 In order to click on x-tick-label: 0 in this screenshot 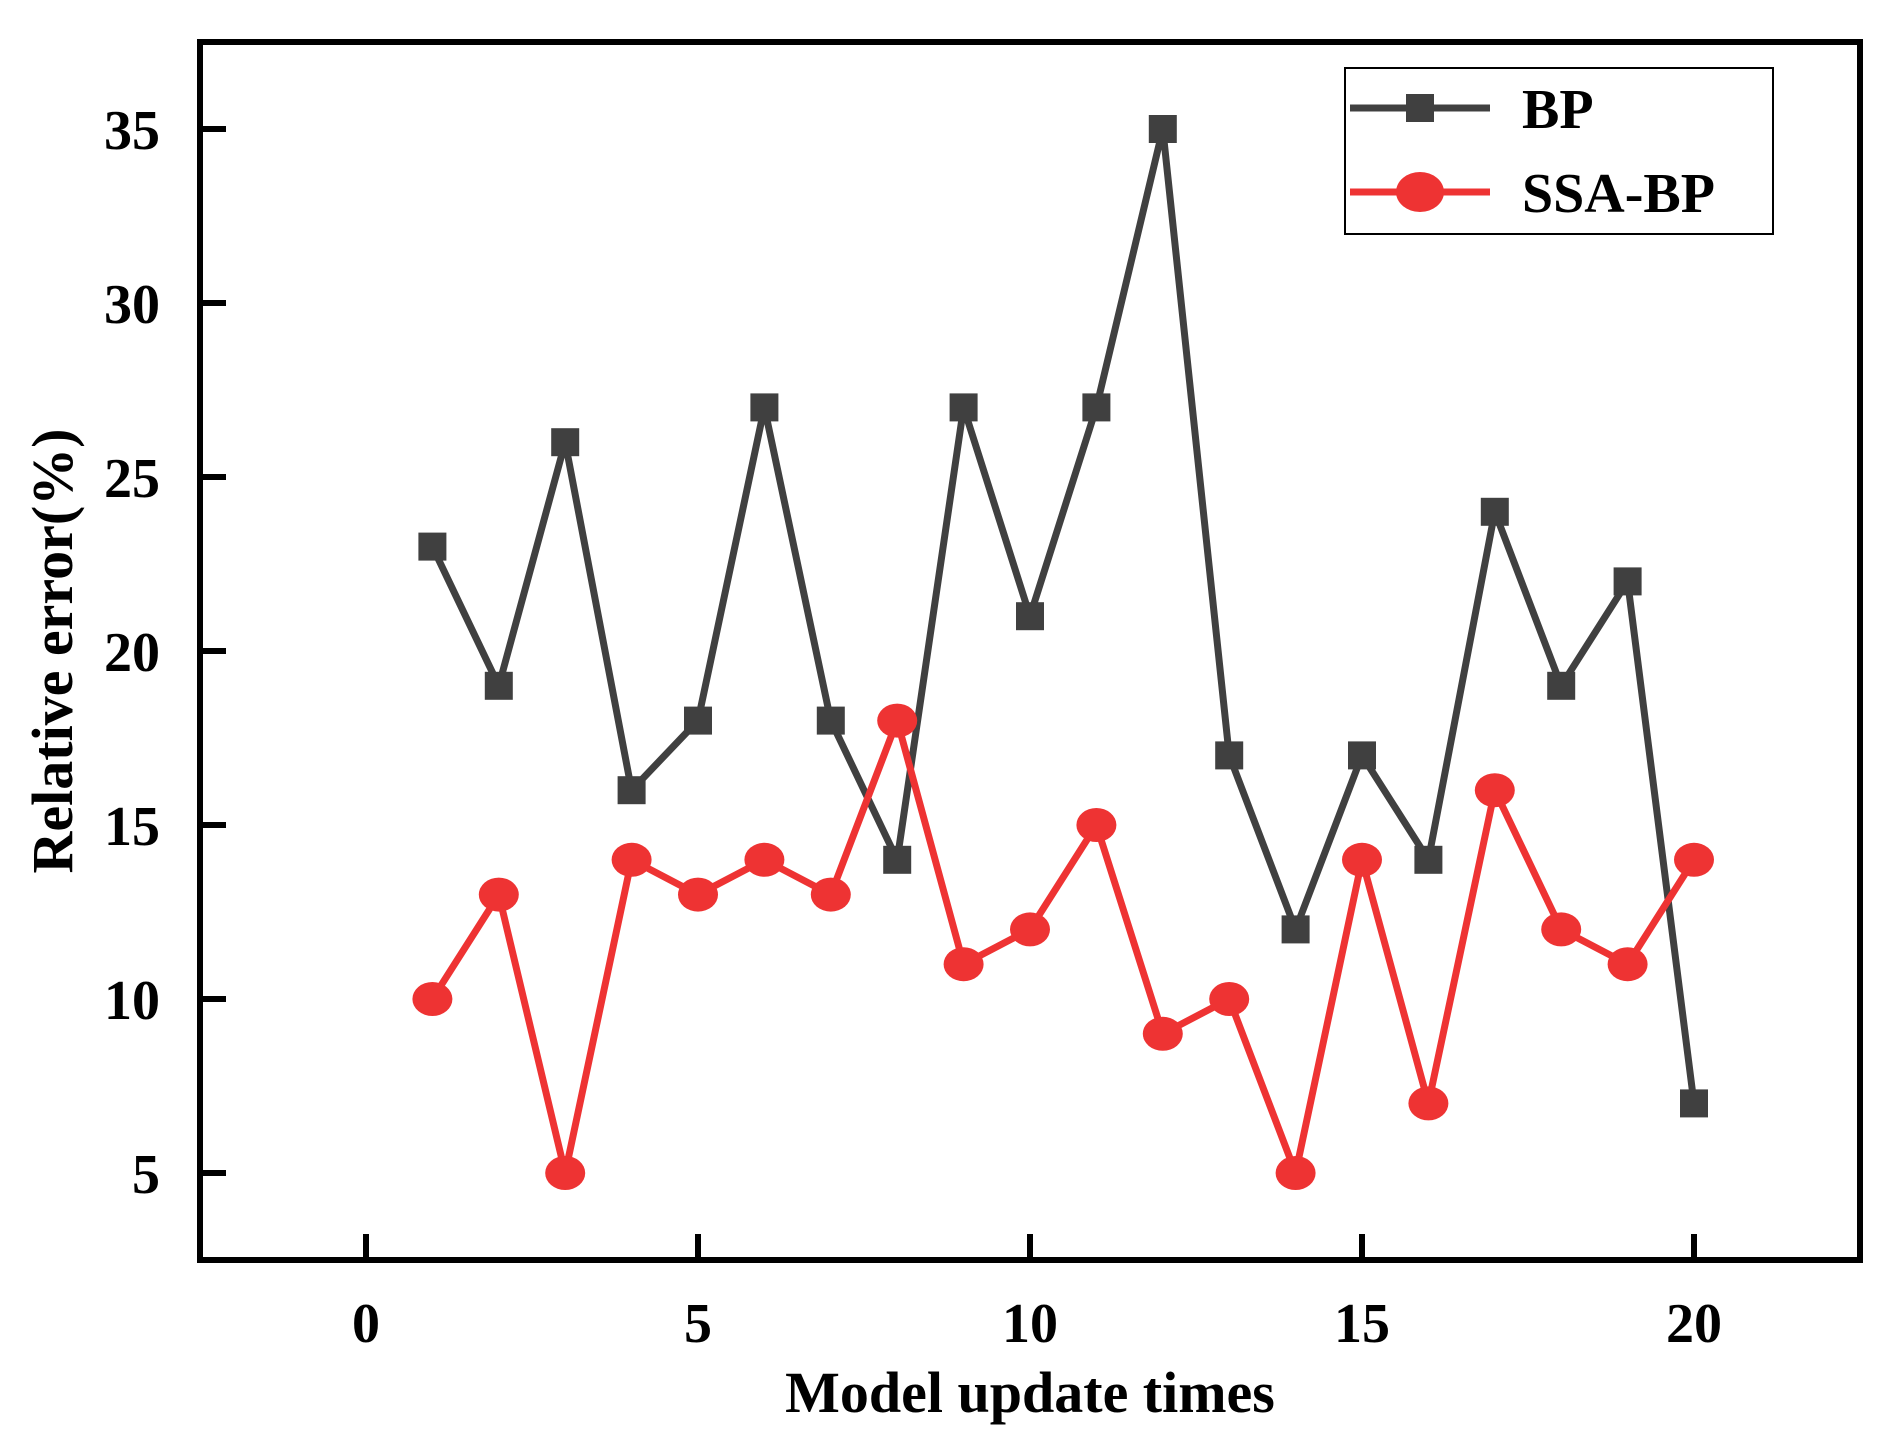, I will do `click(366, 1324)`.